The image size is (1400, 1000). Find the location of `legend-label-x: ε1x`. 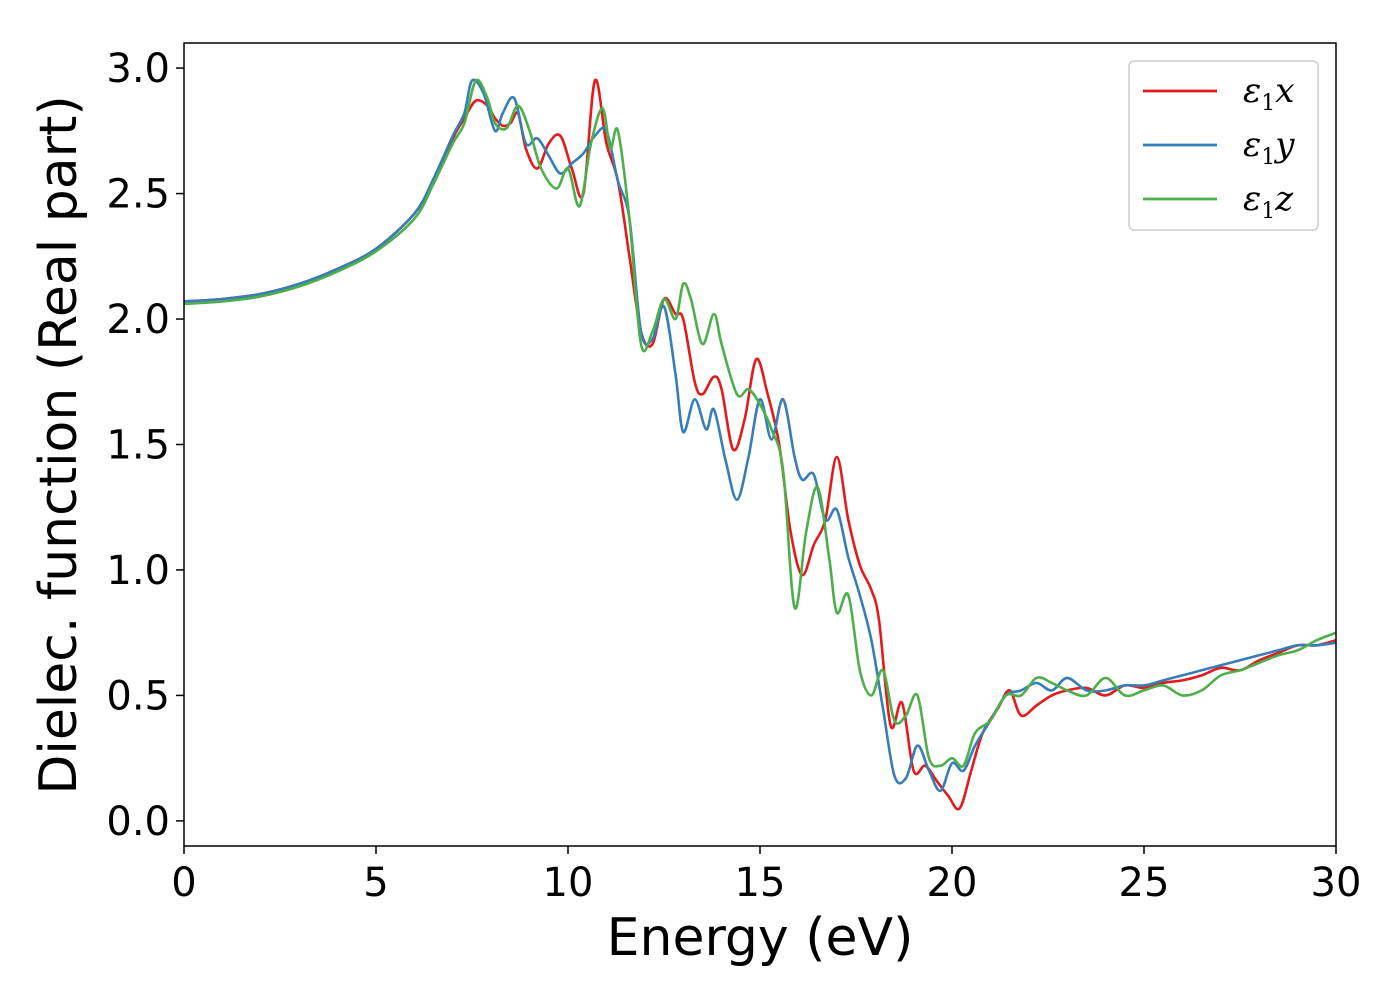

legend-label-x: ε1x is located at coordinates (1268, 93).